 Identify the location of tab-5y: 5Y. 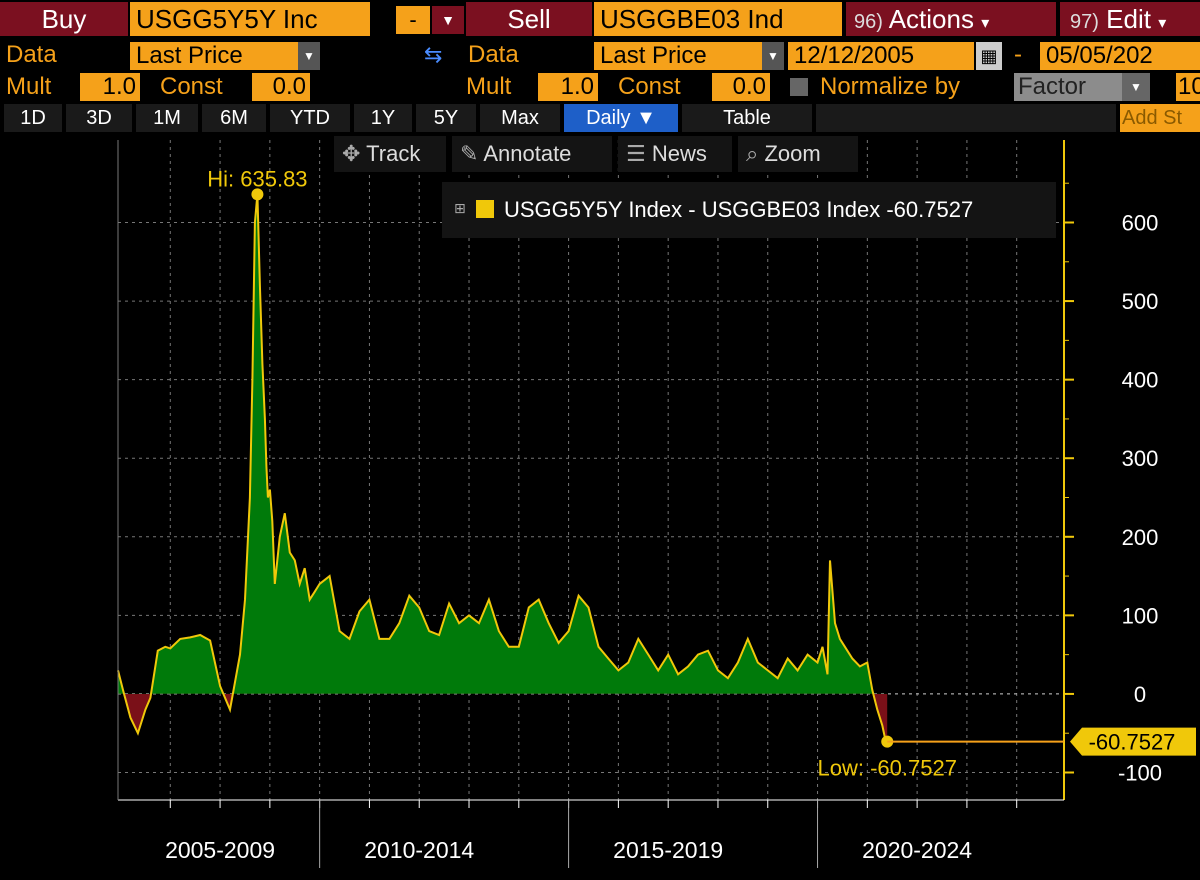
(446, 118).